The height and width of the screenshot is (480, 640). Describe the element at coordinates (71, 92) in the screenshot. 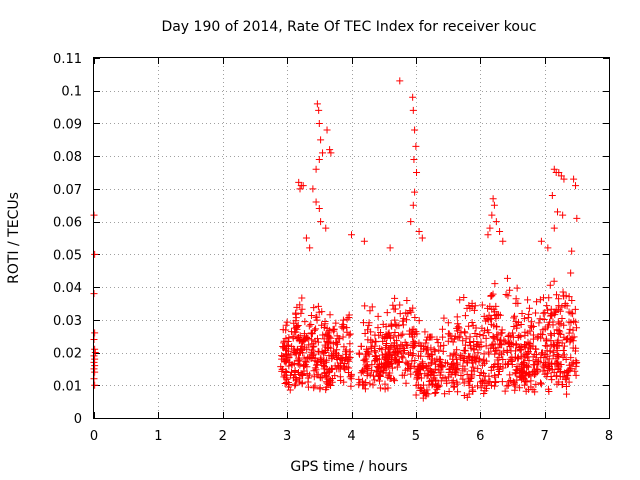

I see `y-tick-label: 0.1` at that location.